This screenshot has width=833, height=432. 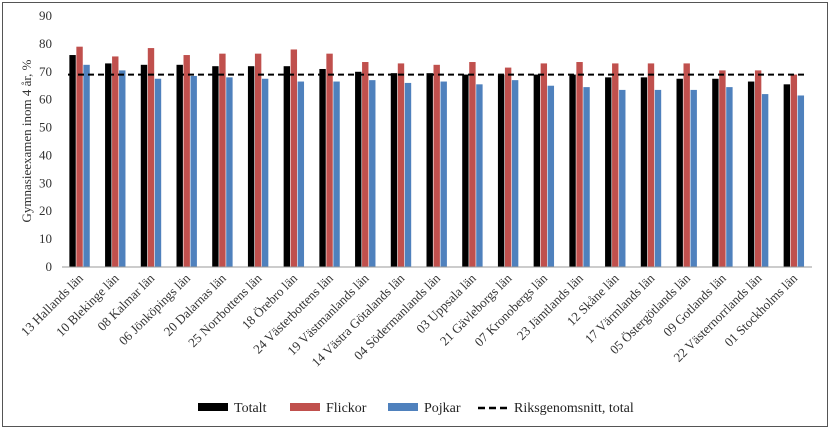 I want to click on y-axis-label: Gymnasieexamen inom 4 år, %, so click(x=26, y=140).